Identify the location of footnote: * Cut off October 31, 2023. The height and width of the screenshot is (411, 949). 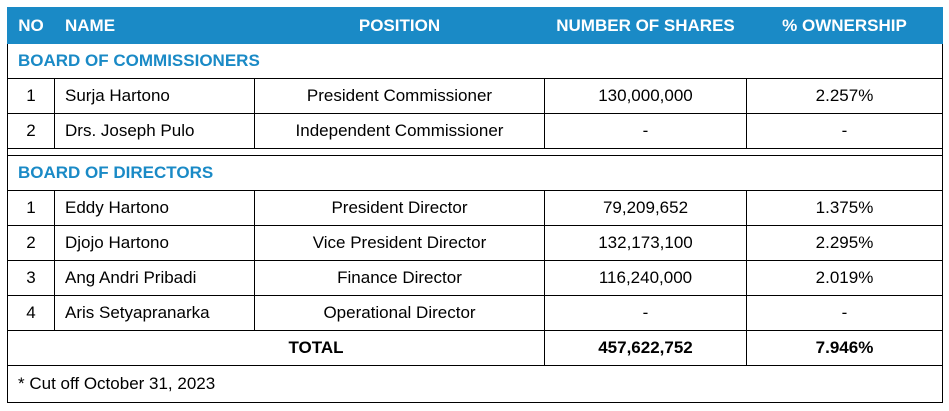
(475, 384).